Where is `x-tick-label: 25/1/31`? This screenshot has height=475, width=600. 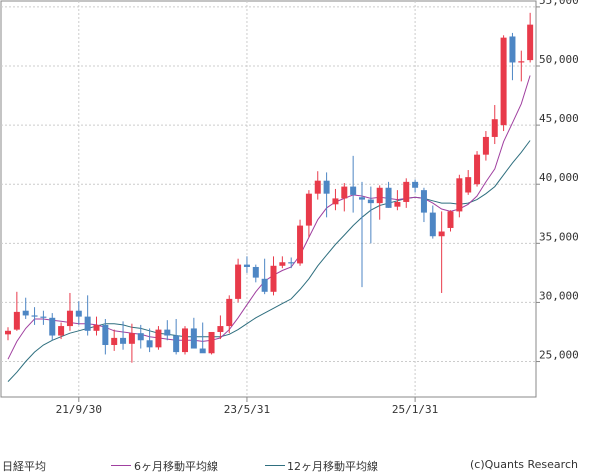 x-tick-label: 25/1/31 is located at coordinates (415, 409).